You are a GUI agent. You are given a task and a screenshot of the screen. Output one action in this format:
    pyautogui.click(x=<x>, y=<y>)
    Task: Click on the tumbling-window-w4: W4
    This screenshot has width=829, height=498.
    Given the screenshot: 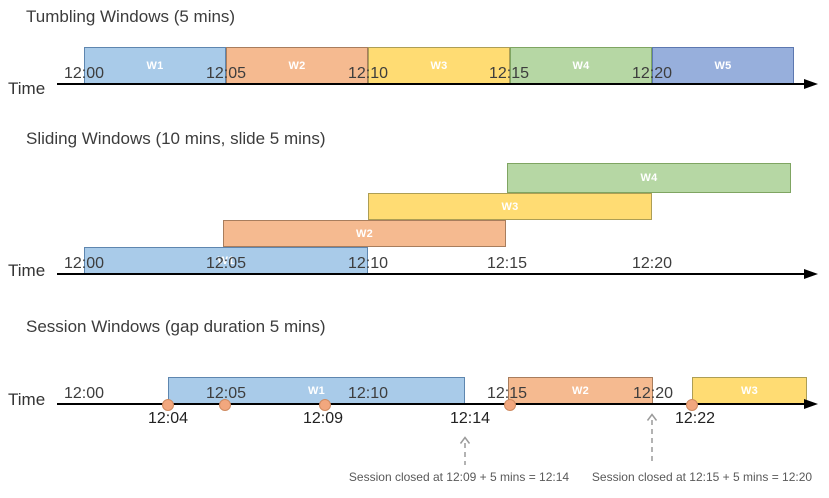 What is the action you would take?
    pyautogui.click(x=581, y=65)
    